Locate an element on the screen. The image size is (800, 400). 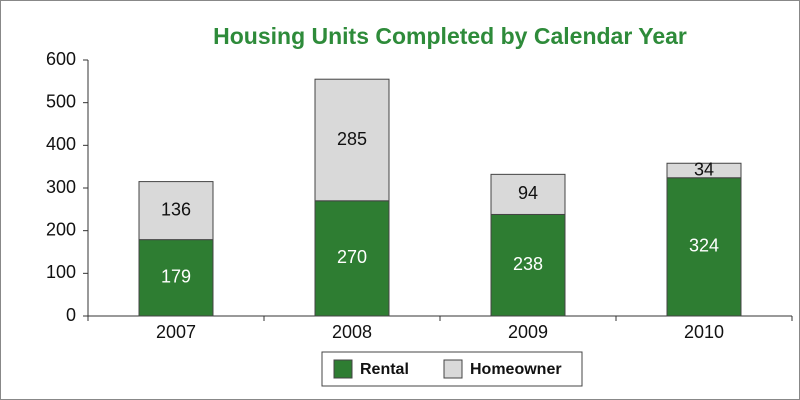
data-label: 238 is located at coordinates (528, 264).